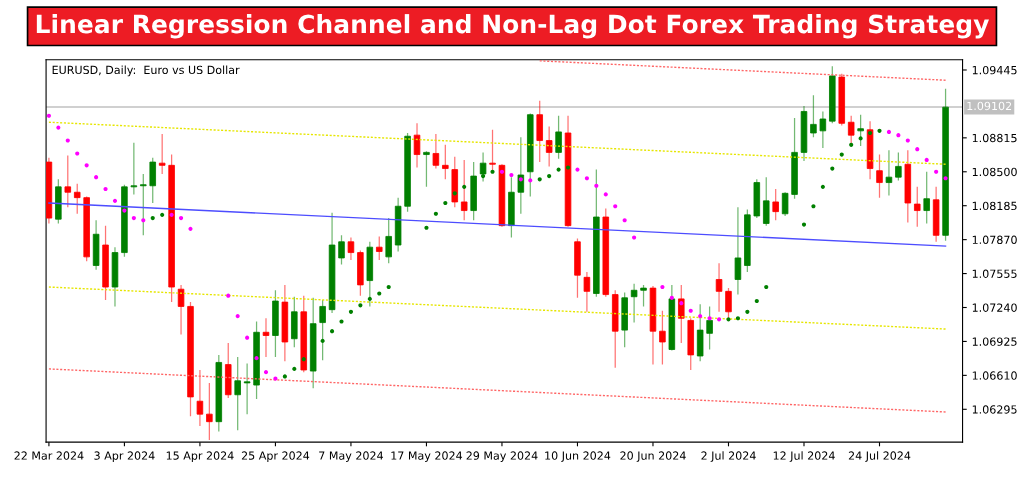 This screenshot has height=478, width=1024. I want to click on x-tick-label: 24 Jul 2024, so click(879, 456).